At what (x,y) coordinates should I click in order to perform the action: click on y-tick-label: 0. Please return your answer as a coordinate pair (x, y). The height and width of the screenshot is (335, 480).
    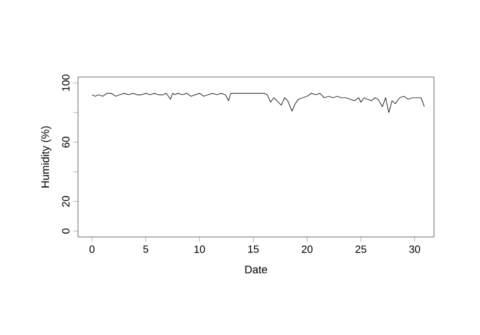
    Looking at the image, I should click on (66, 231).